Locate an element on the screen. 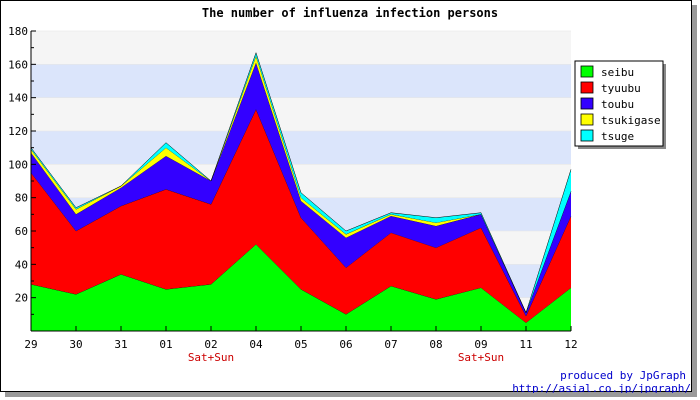 The height and width of the screenshot is (400, 700). y-tick-label: 60 is located at coordinates (21, 231).